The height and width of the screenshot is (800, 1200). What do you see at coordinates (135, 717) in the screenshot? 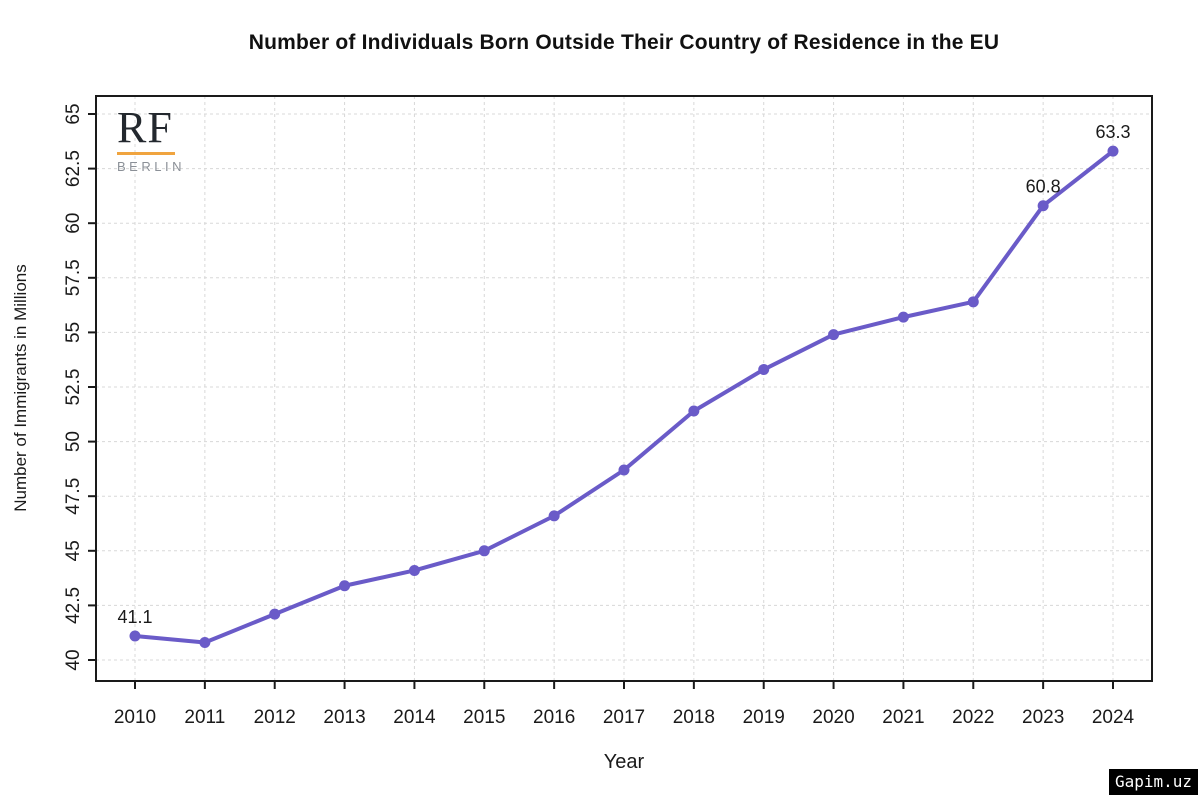
I see `x-tick-label: 2010` at bounding box center [135, 717].